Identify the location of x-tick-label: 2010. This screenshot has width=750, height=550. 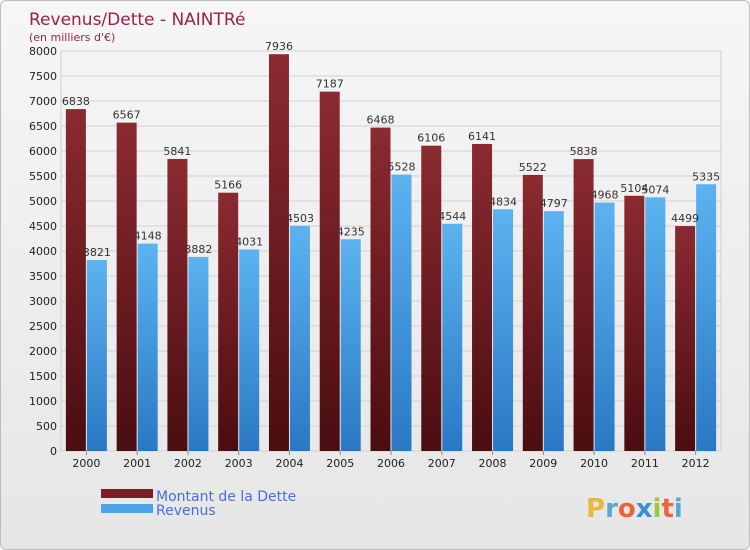
(594, 463).